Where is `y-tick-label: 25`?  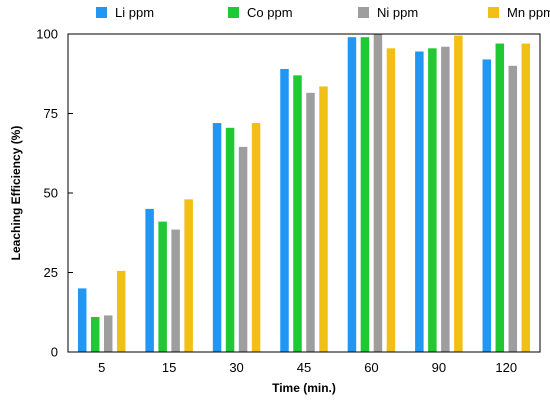
y-tick-label: 25 is located at coordinates (51, 272).